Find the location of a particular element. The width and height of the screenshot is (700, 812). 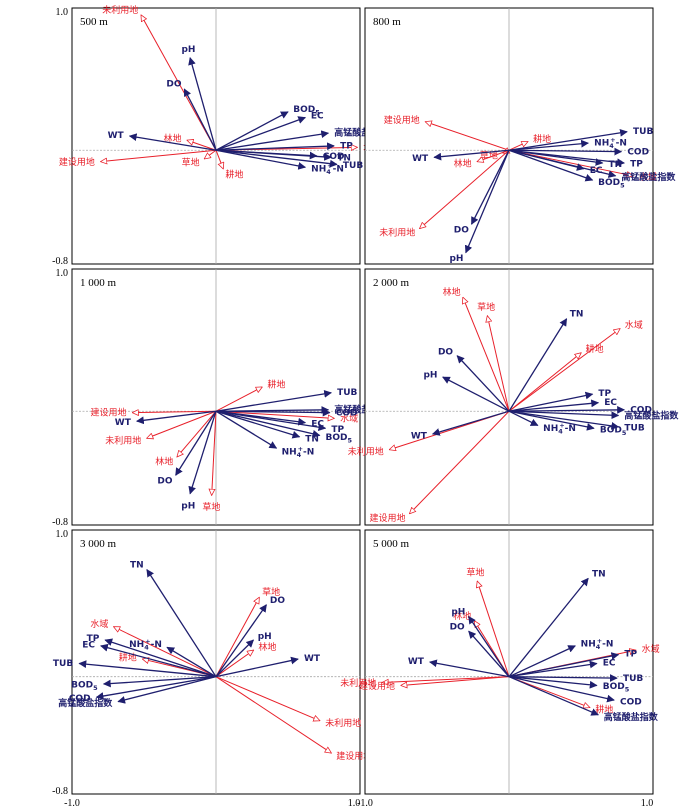

panel-title: 1 000 m is located at coordinates (98, 283).